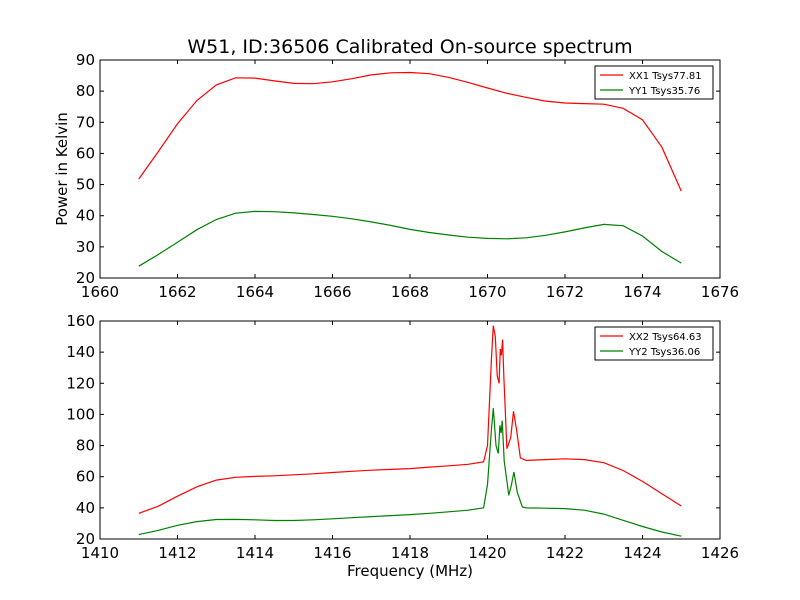  What do you see at coordinates (62, 169) in the screenshot?
I see `y-axis-label: Power in Kelvin` at bounding box center [62, 169].